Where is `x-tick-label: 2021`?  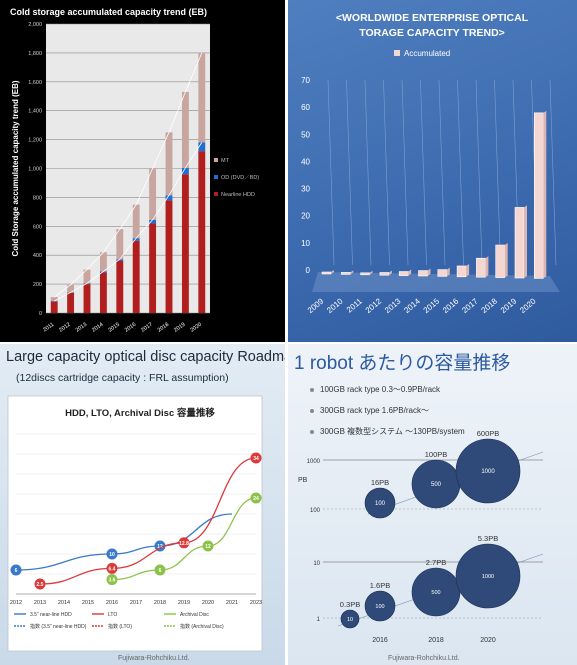 x-tick-label: 2021 is located at coordinates (232, 603).